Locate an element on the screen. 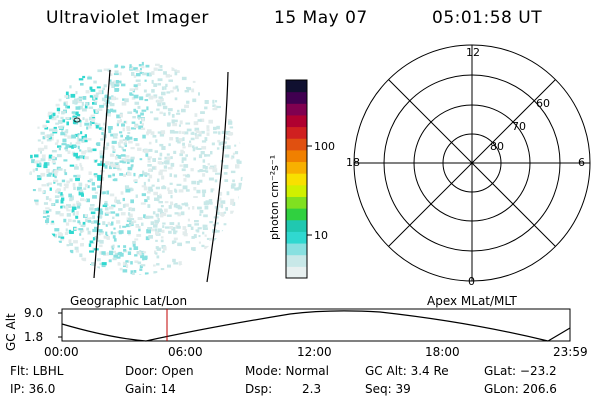 Image resolution: width=600 pixels, height=400 pixels. lon-line-west is located at coordinates (102, 174).